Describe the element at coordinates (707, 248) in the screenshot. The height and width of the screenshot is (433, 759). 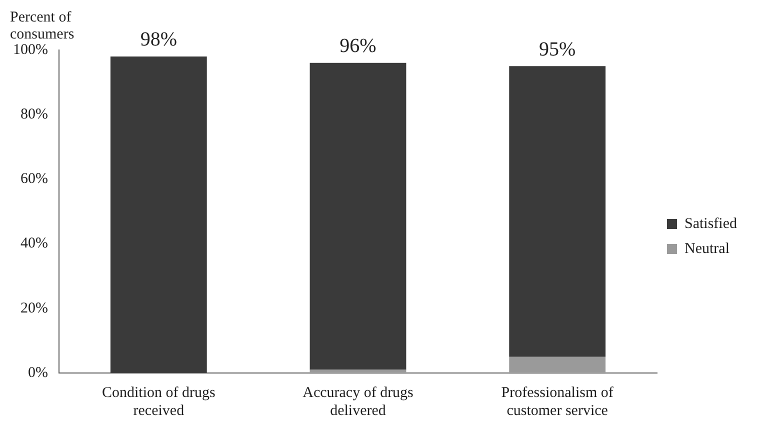
I see `legend-label: Neutral` at that location.